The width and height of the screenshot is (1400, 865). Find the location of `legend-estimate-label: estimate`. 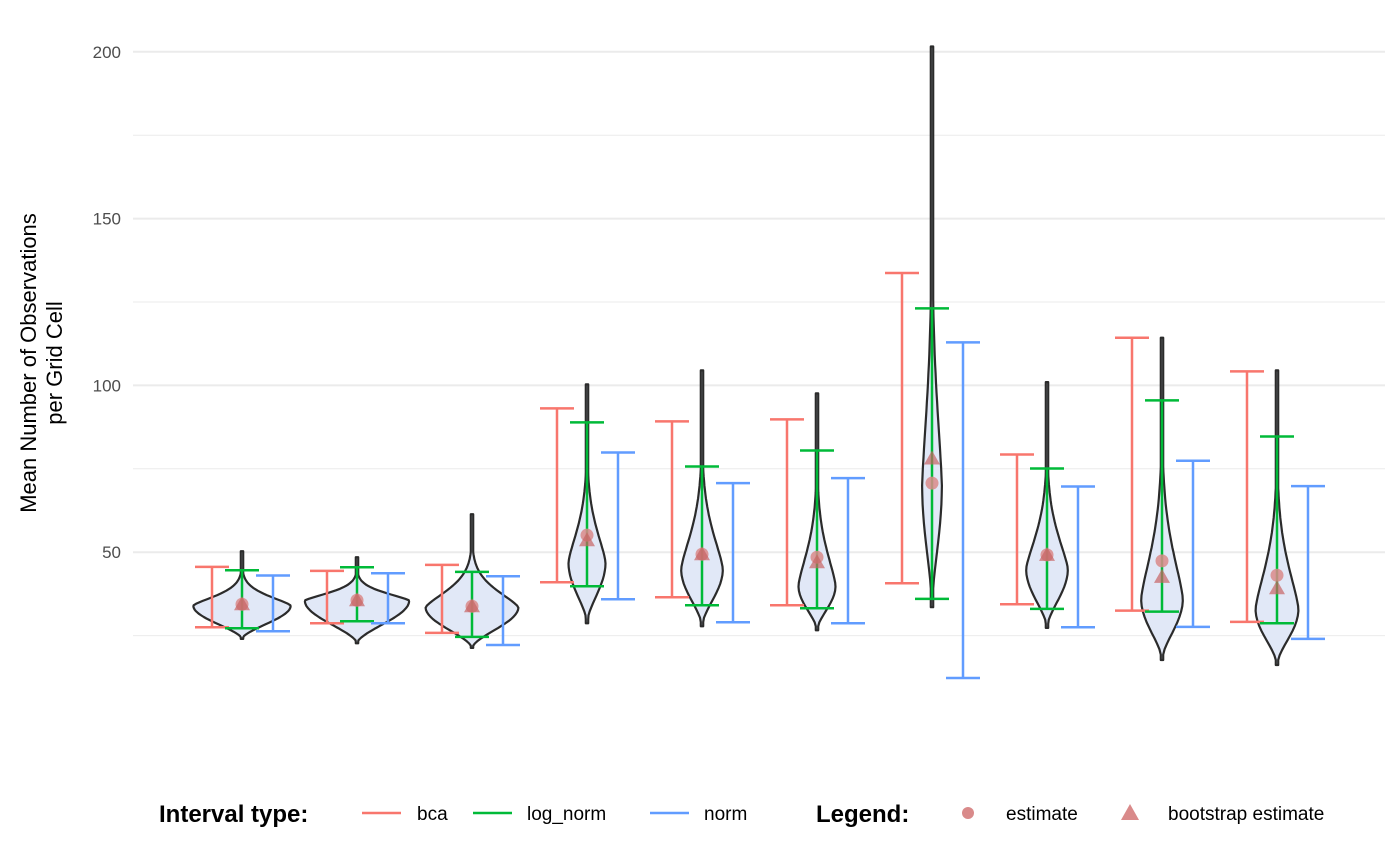

legend-estimate-label: estimate is located at coordinates (1042, 814).